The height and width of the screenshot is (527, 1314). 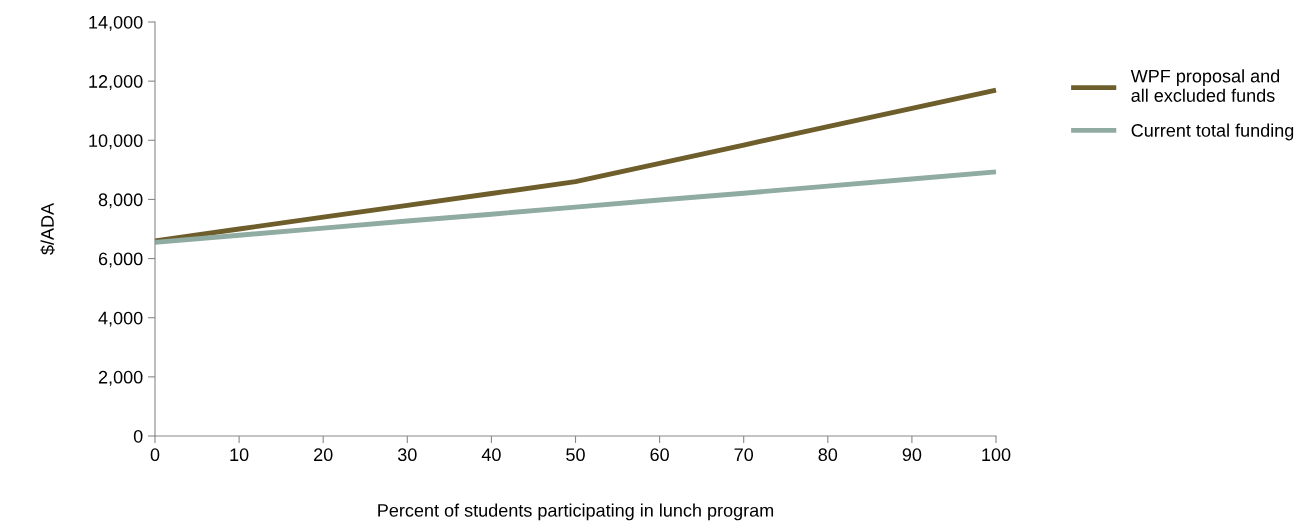 I want to click on x-tick-label: 70, so click(x=744, y=455).